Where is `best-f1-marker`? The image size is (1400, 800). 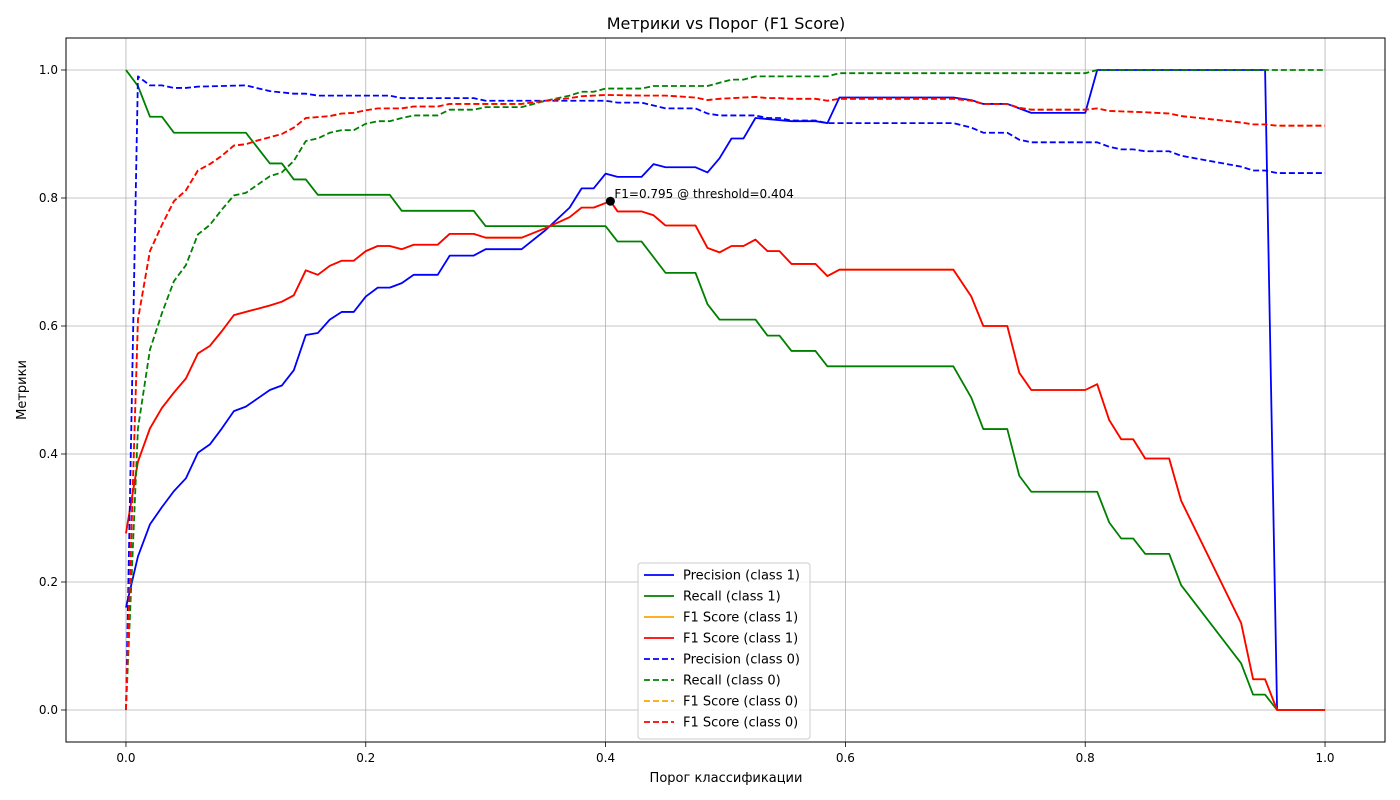 best-f1-marker is located at coordinates (610, 201).